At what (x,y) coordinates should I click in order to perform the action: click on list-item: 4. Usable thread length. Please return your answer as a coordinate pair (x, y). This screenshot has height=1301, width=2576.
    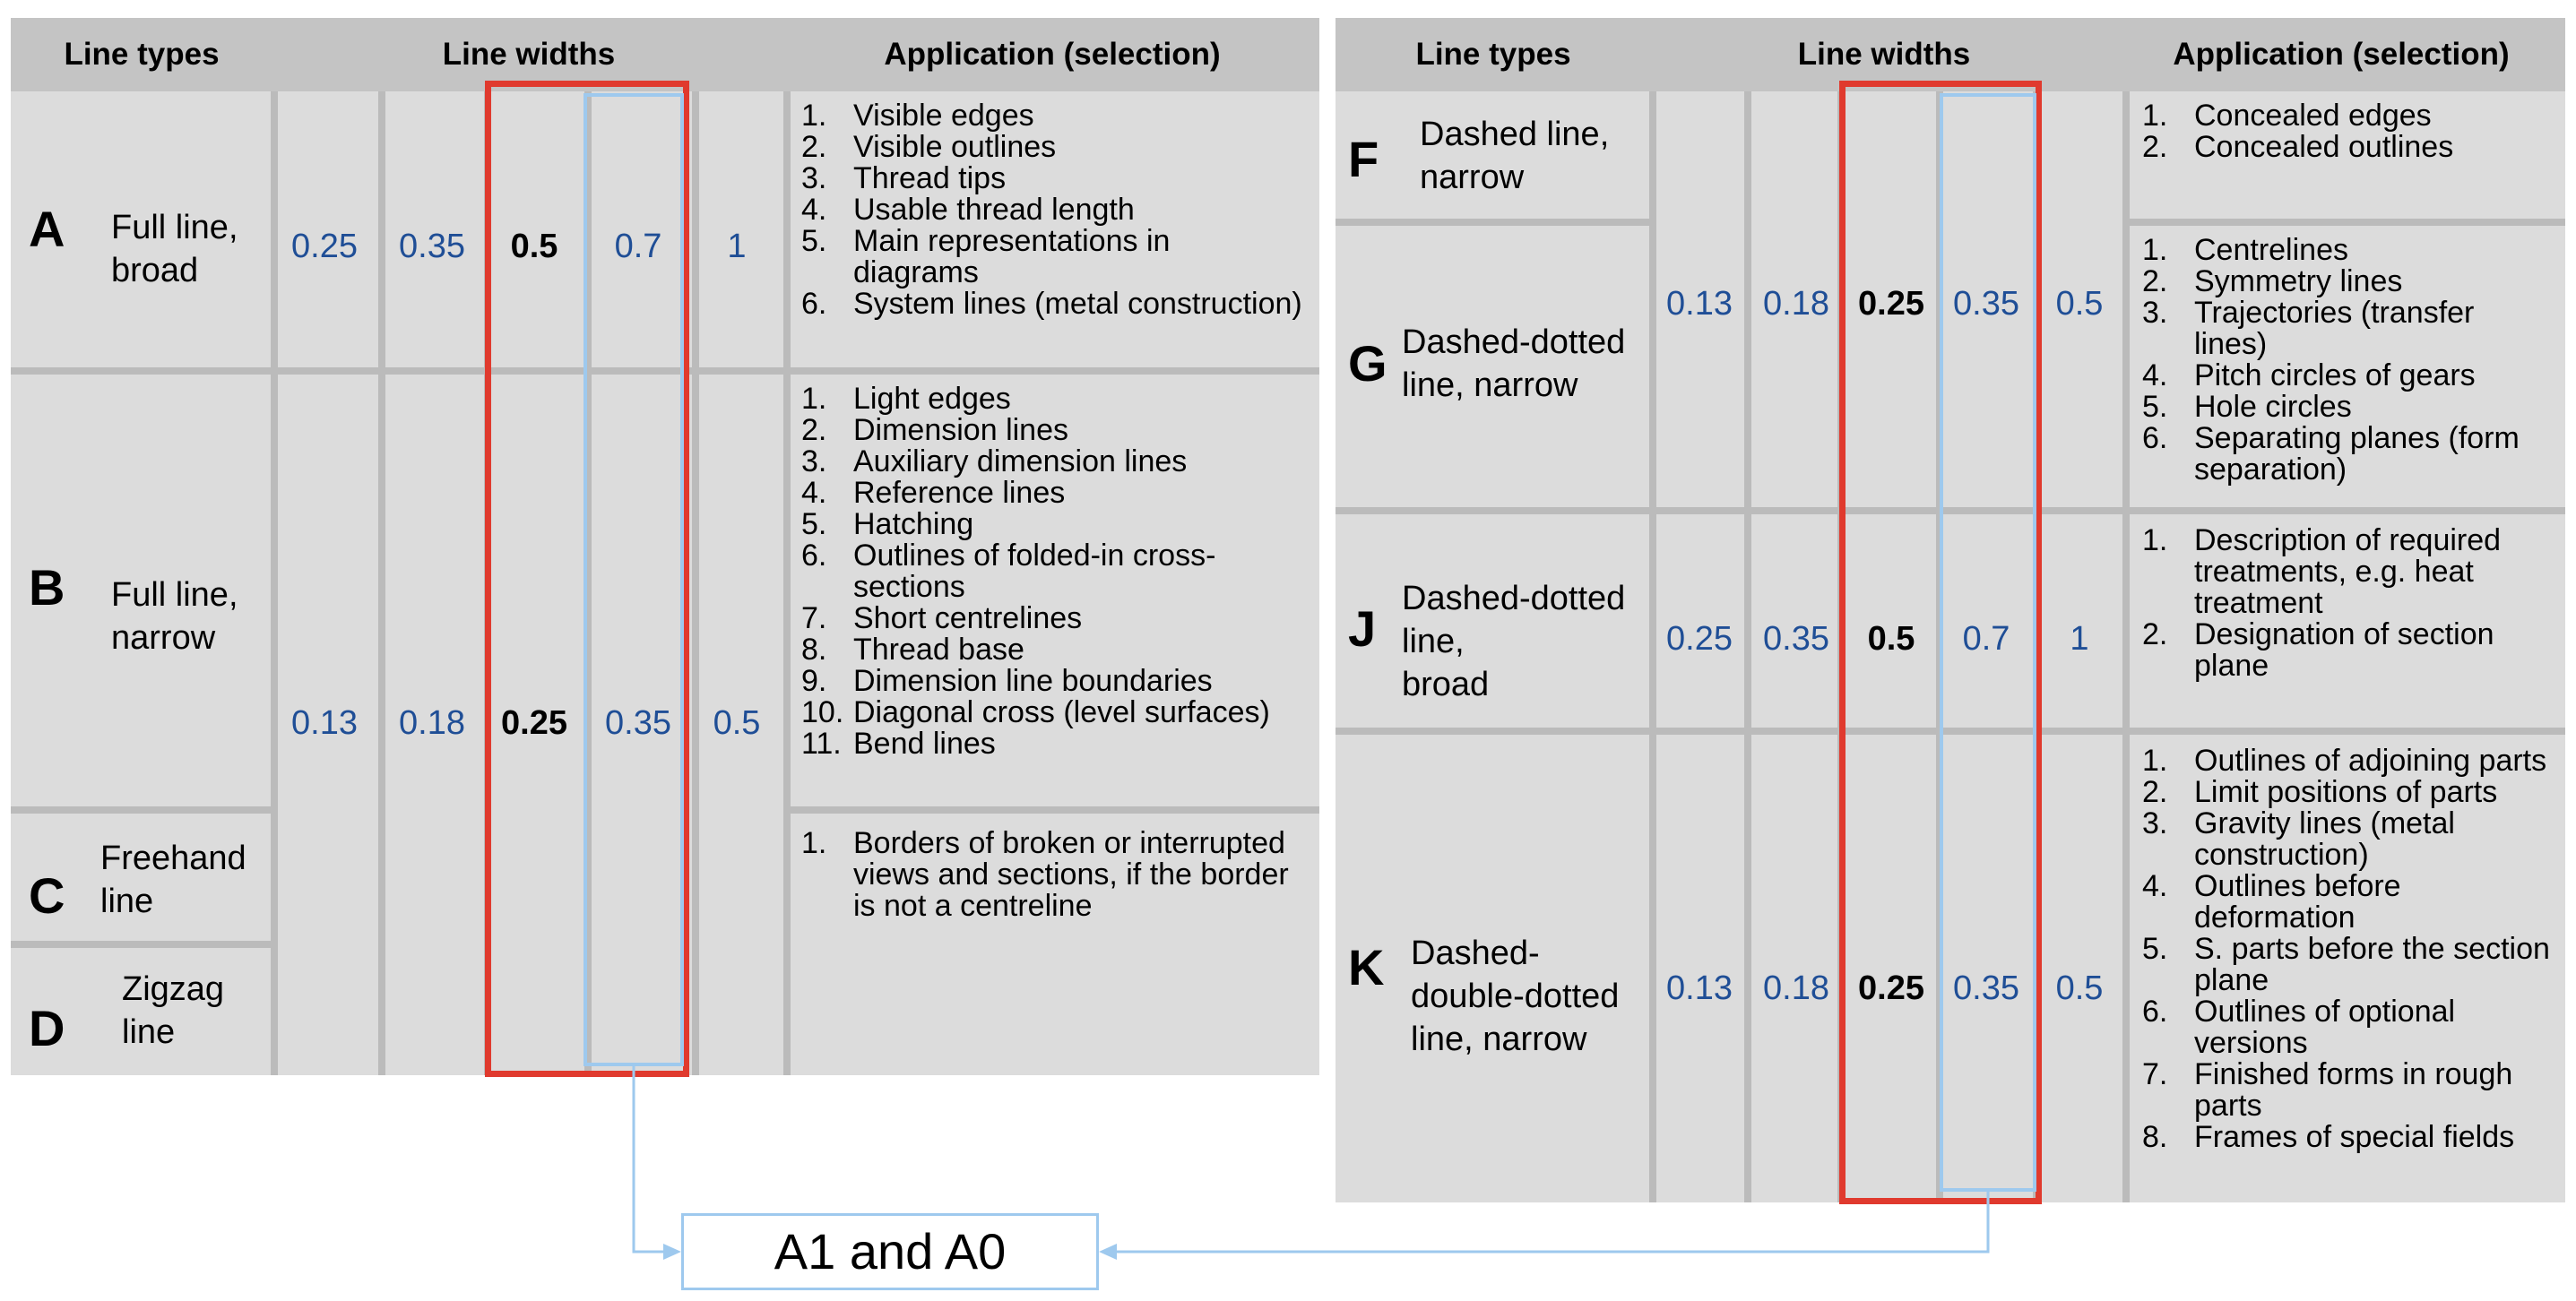
    Looking at the image, I should click on (968, 210).